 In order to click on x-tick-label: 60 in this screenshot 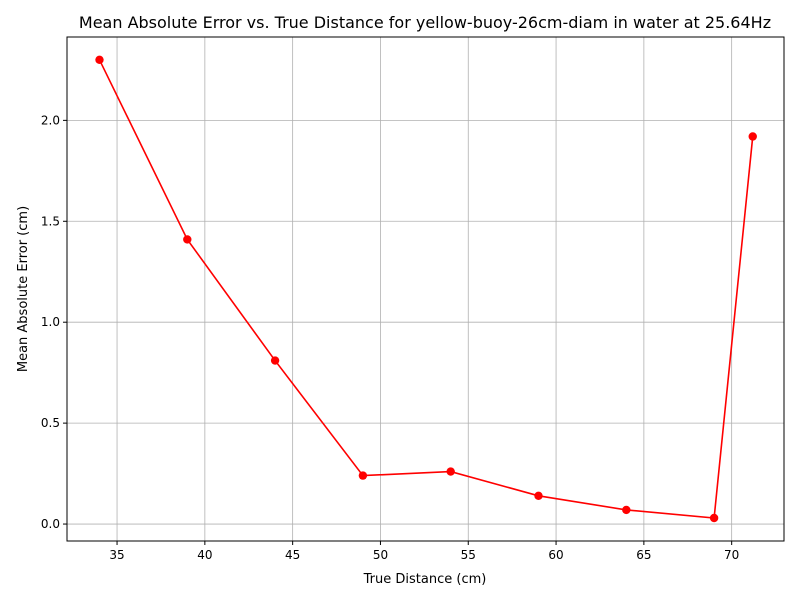, I will do `click(555, 555)`.